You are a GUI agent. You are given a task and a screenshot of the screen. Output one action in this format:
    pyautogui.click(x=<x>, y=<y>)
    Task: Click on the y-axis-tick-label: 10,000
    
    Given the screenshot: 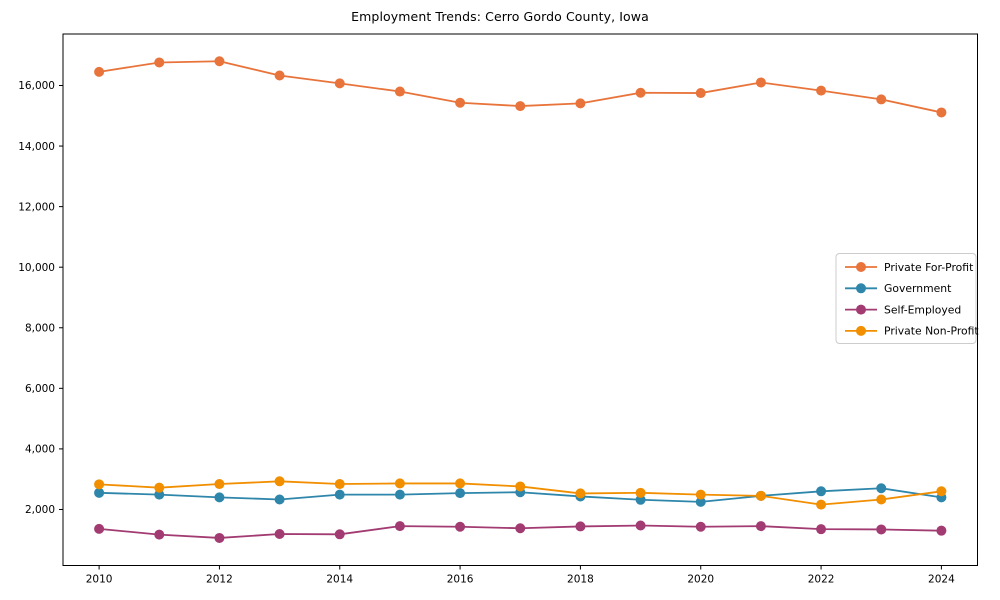 What is the action you would take?
    pyautogui.click(x=36, y=268)
    